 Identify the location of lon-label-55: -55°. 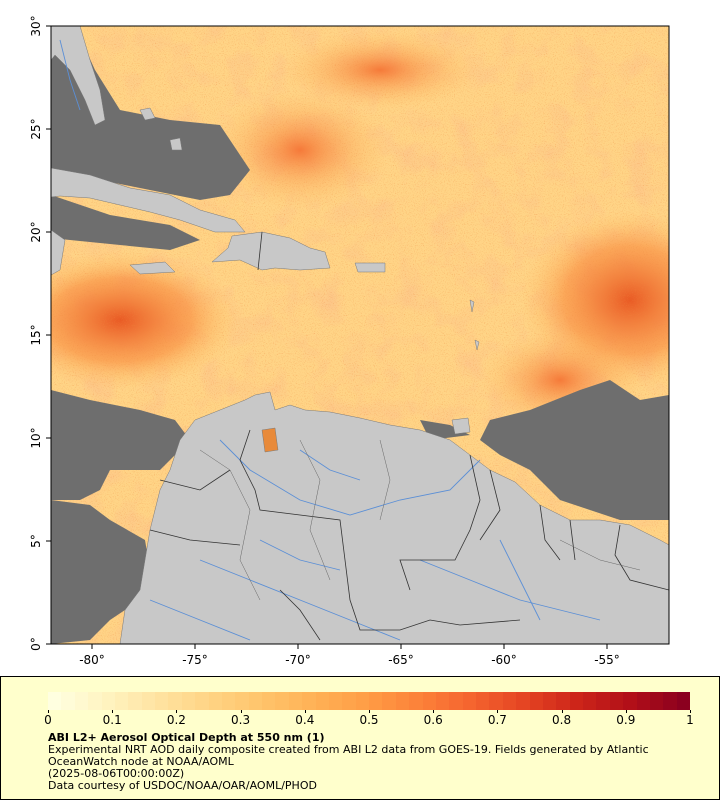
(607, 660).